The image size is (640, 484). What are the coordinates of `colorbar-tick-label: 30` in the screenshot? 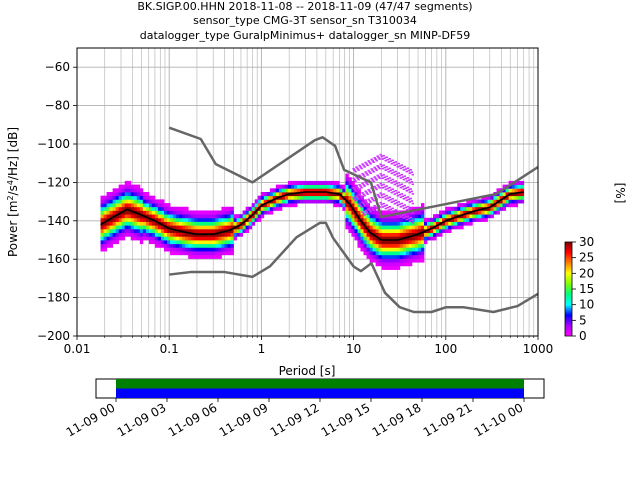 It's located at (586, 242).